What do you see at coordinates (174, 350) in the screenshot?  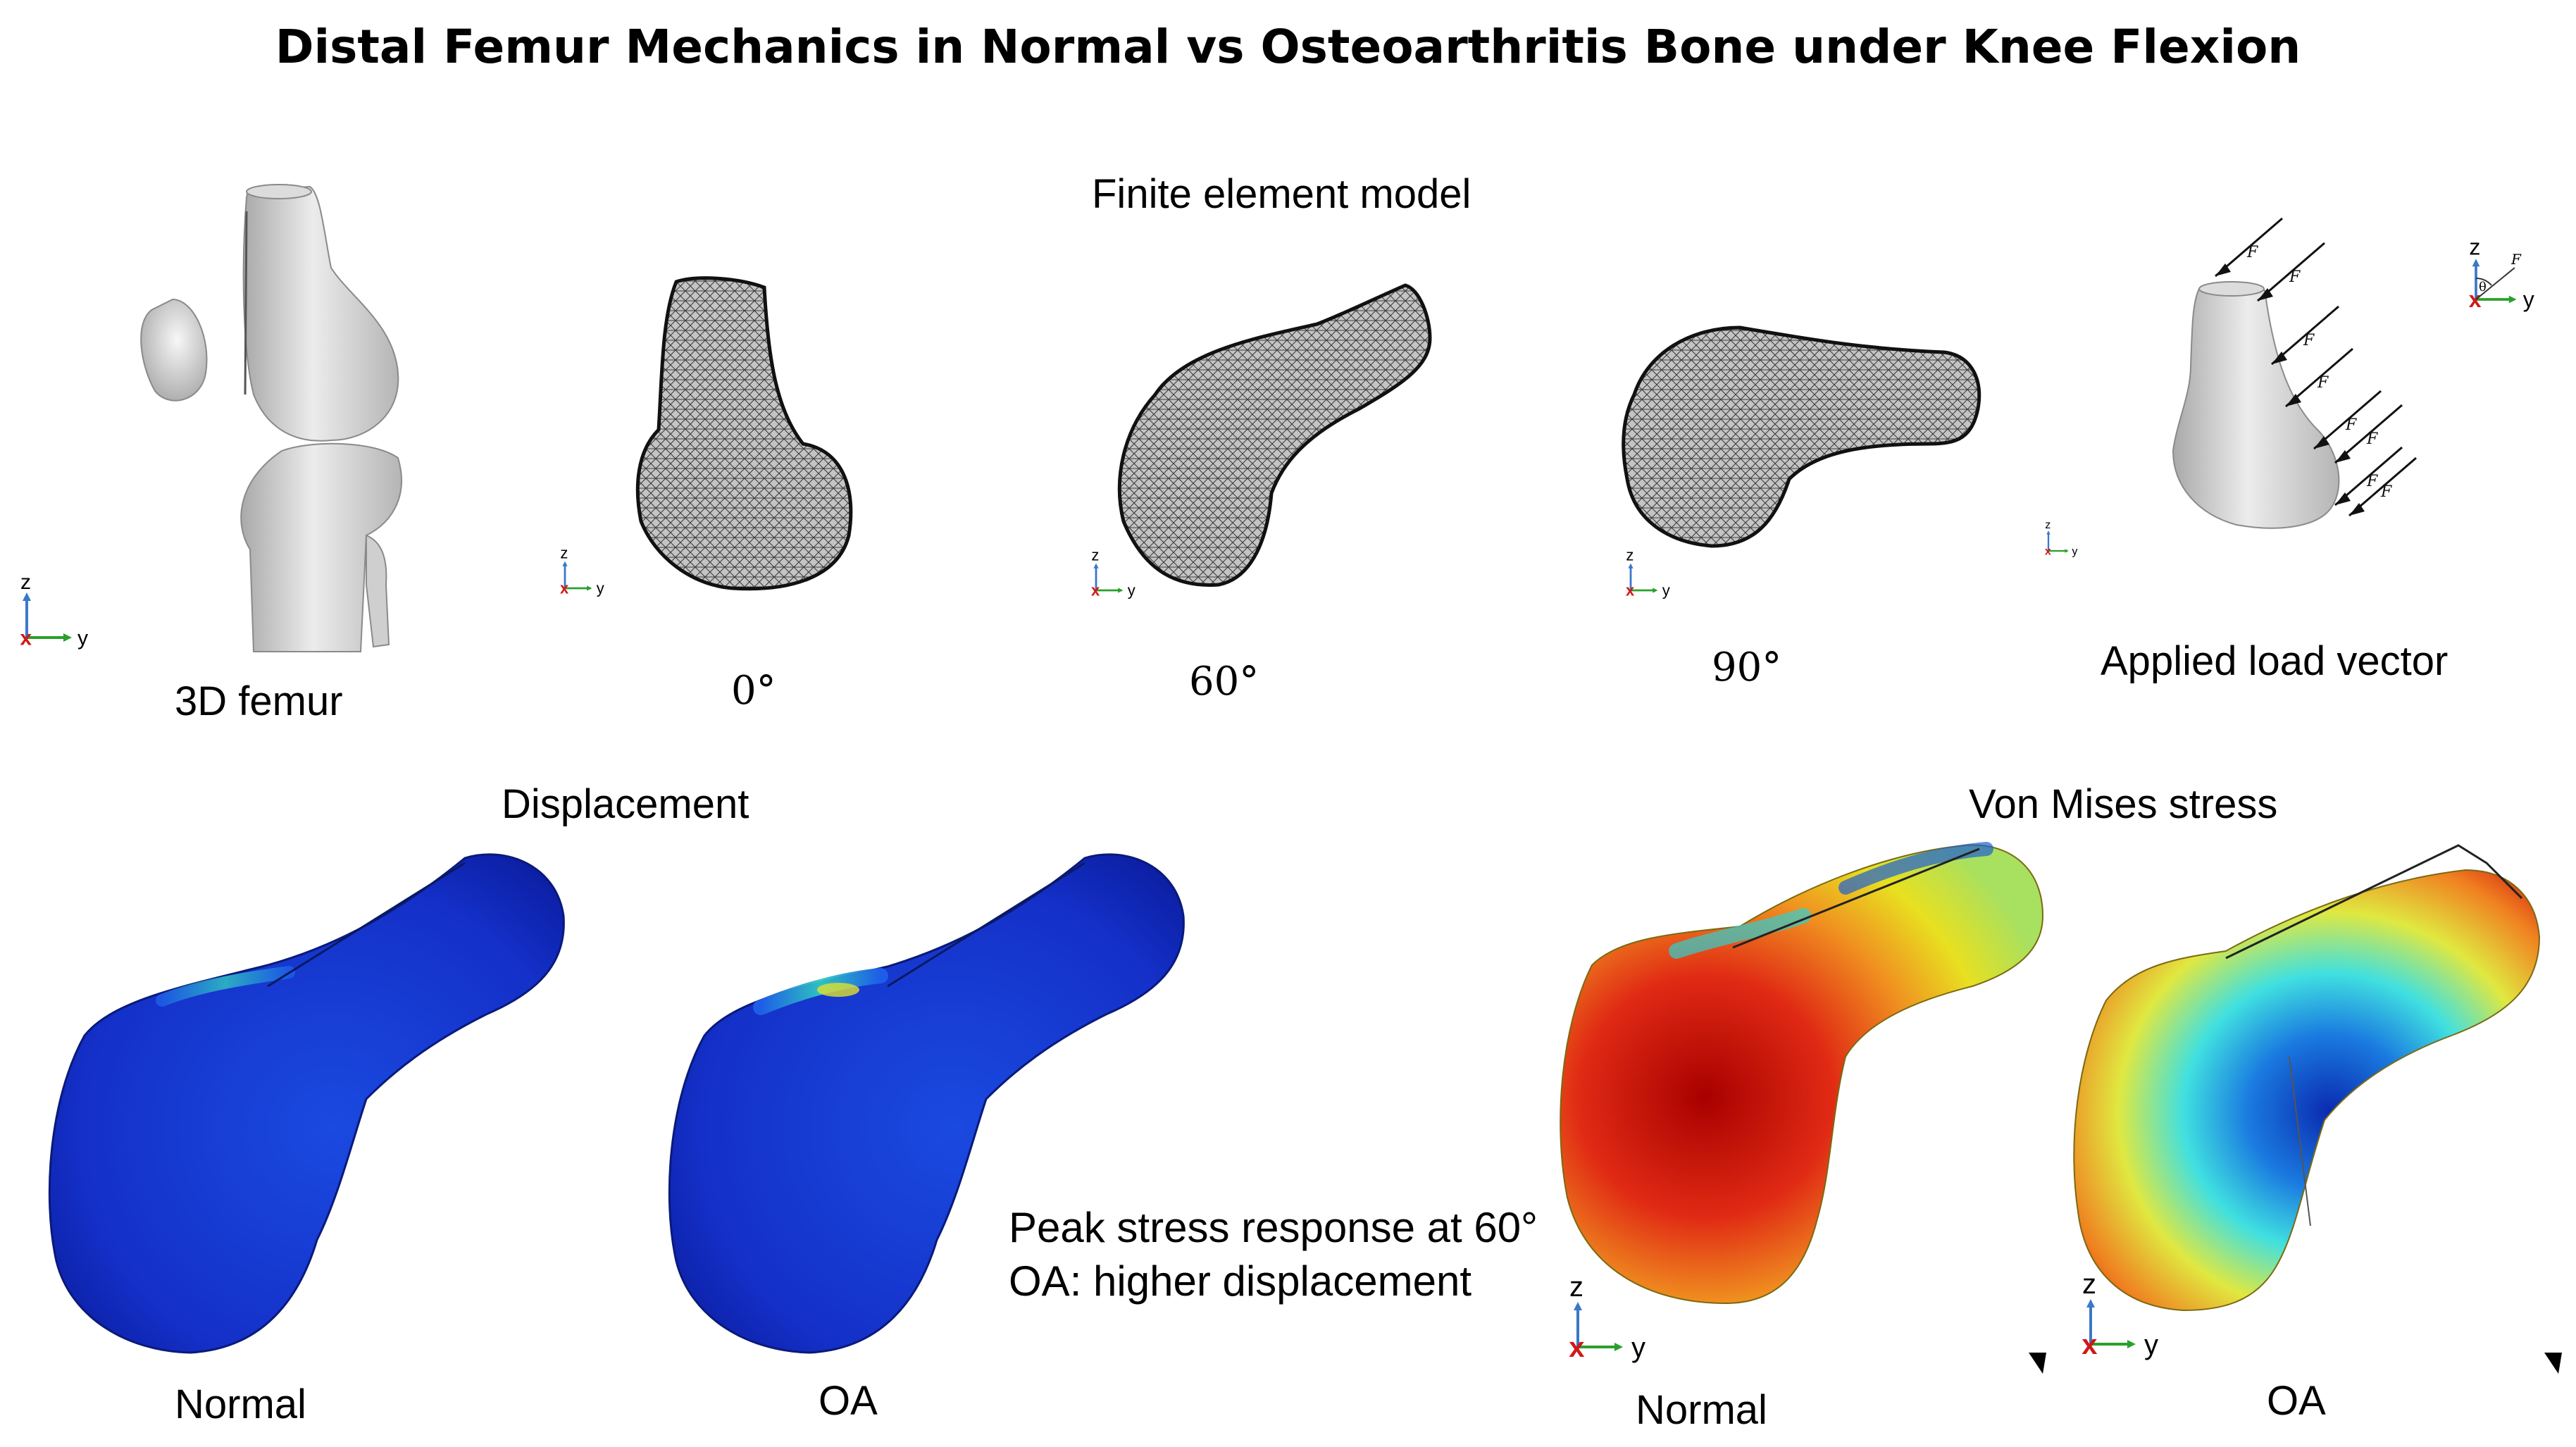 I see `patella-shape` at bounding box center [174, 350].